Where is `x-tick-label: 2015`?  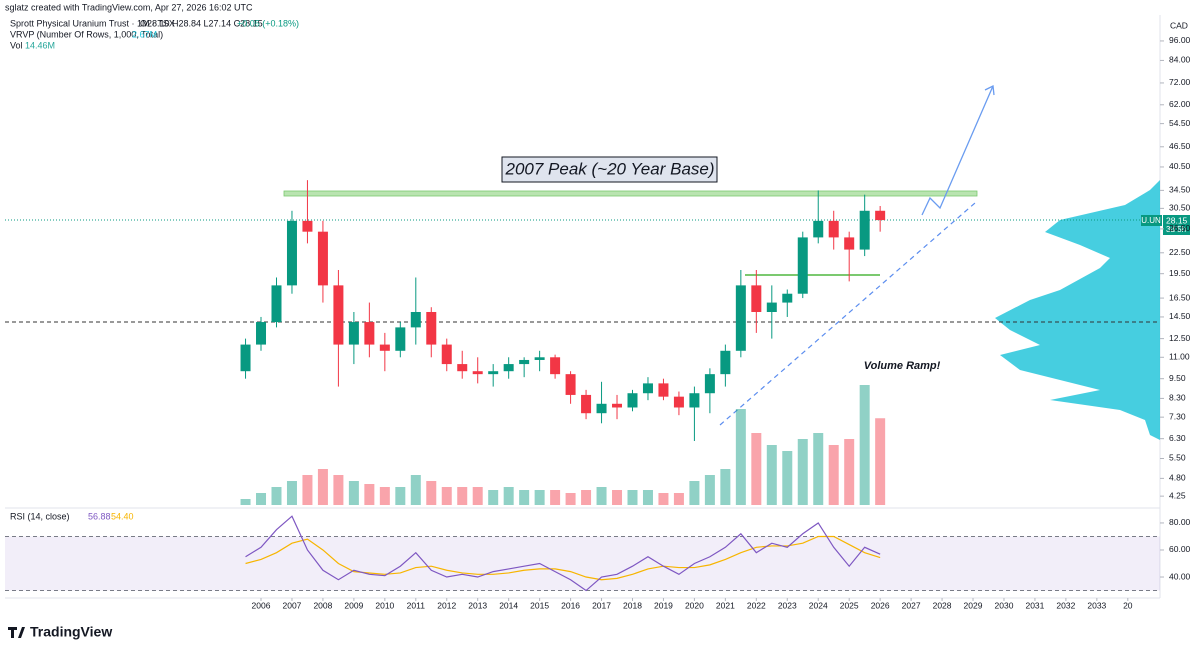
x-tick-label: 2015 is located at coordinates (539, 605).